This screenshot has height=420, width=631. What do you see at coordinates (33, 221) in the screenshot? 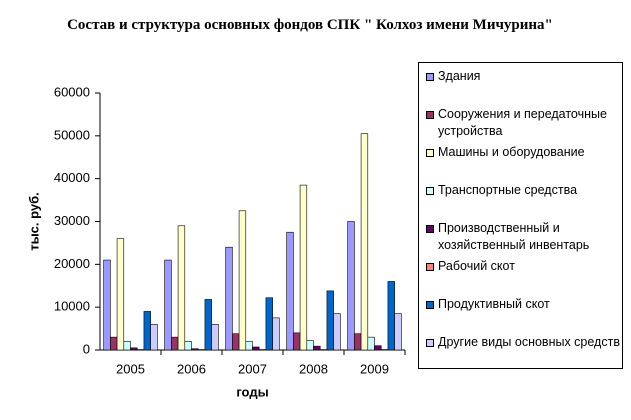
I see `y-axis-title: тыс. руб.` at bounding box center [33, 221].